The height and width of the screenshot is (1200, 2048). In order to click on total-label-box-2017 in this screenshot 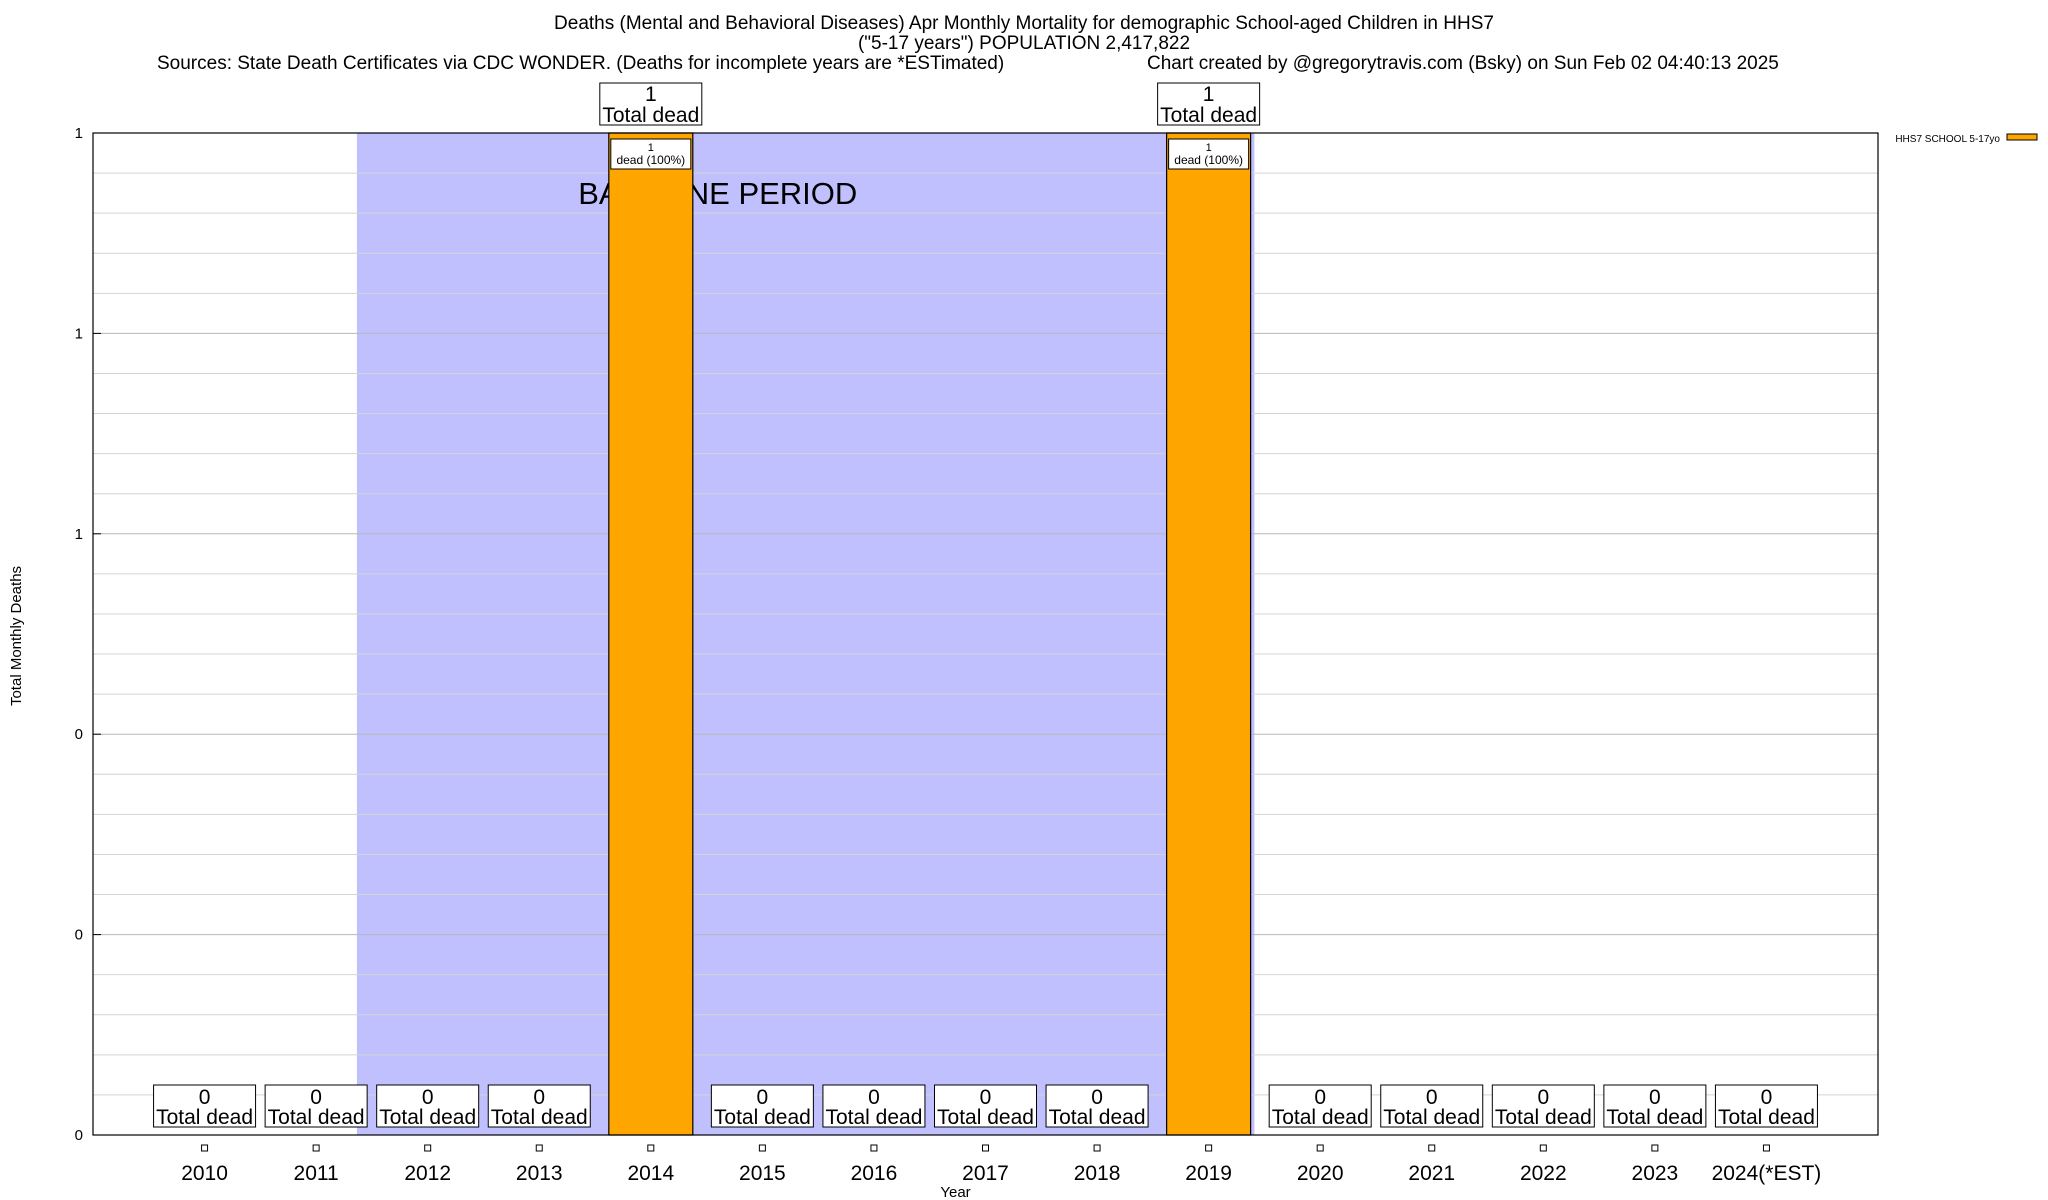, I will do `click(985, 1106)`.